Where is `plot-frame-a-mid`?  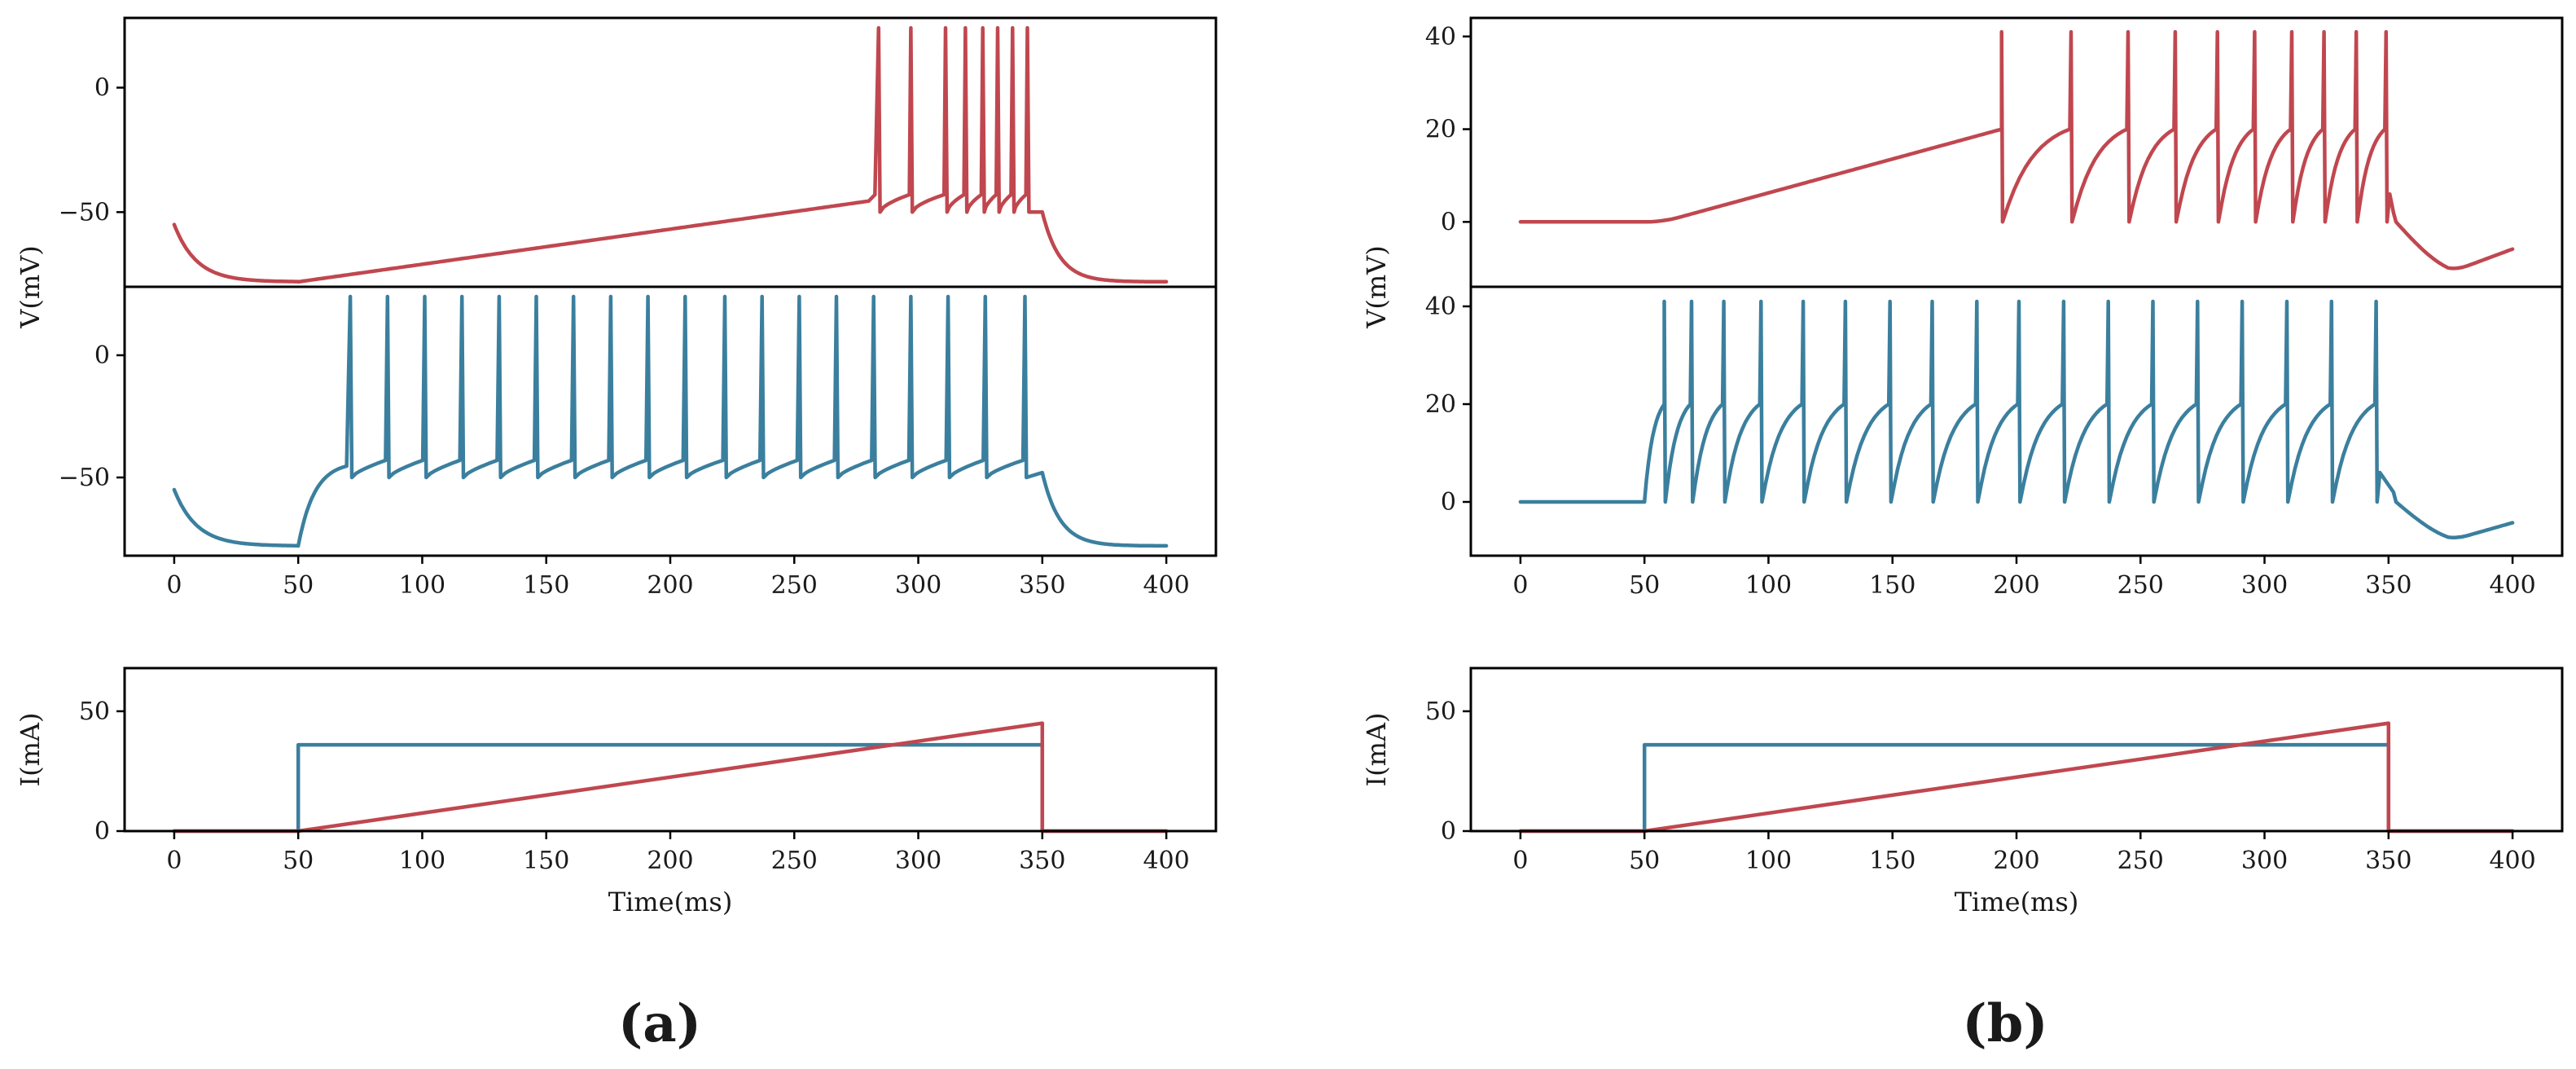
plot-frame-a-mid is located at coordinates (670, 421).